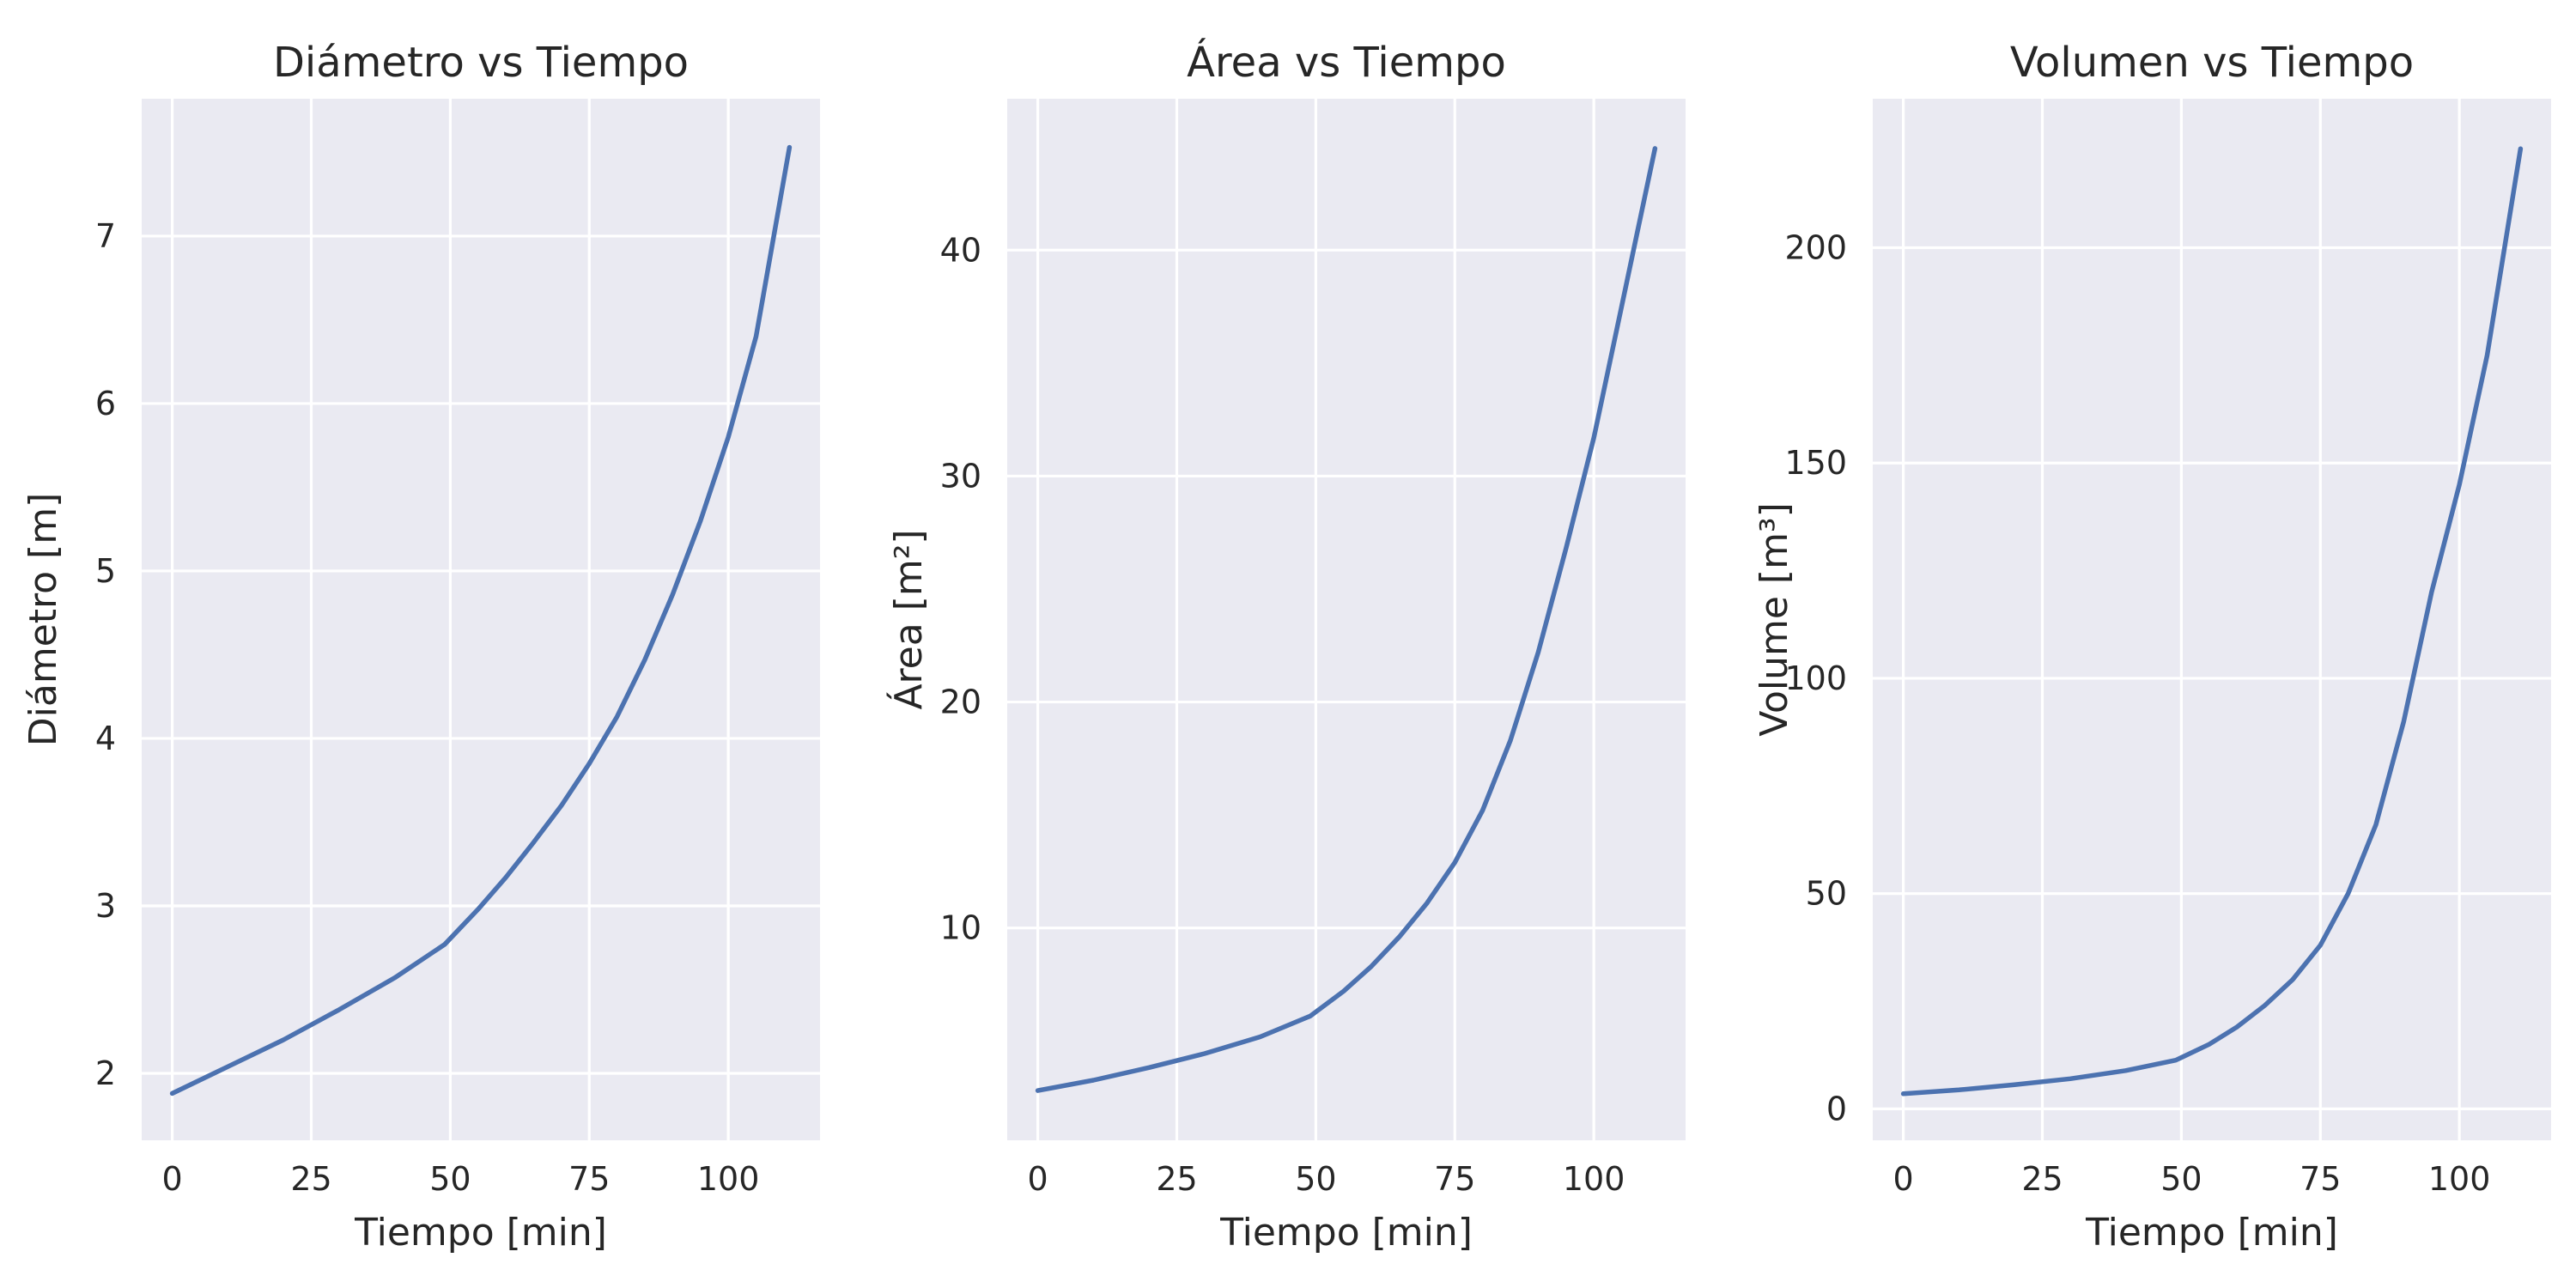 The height and width of the screenshot is (1288, 2576). I want to click on y-tick-label: 40, so click(961, 250).